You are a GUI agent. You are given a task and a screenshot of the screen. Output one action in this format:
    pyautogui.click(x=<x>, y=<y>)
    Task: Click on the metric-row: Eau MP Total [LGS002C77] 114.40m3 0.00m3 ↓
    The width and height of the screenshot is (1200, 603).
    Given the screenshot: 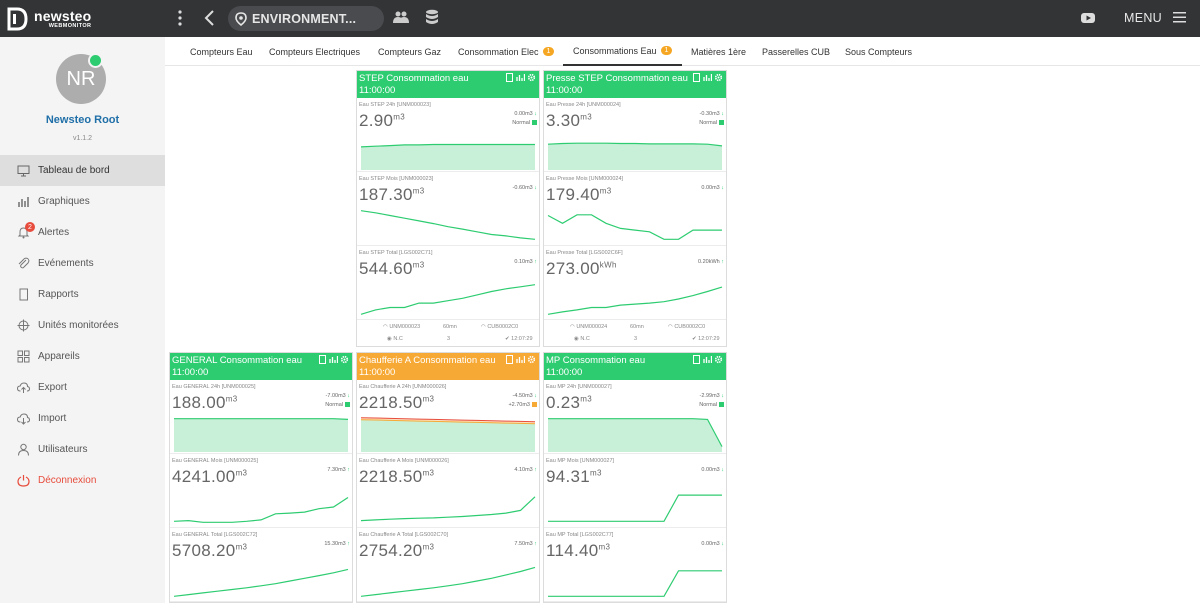 What is the action you would take?
    pyautogui.click(x=635, y=565)
    